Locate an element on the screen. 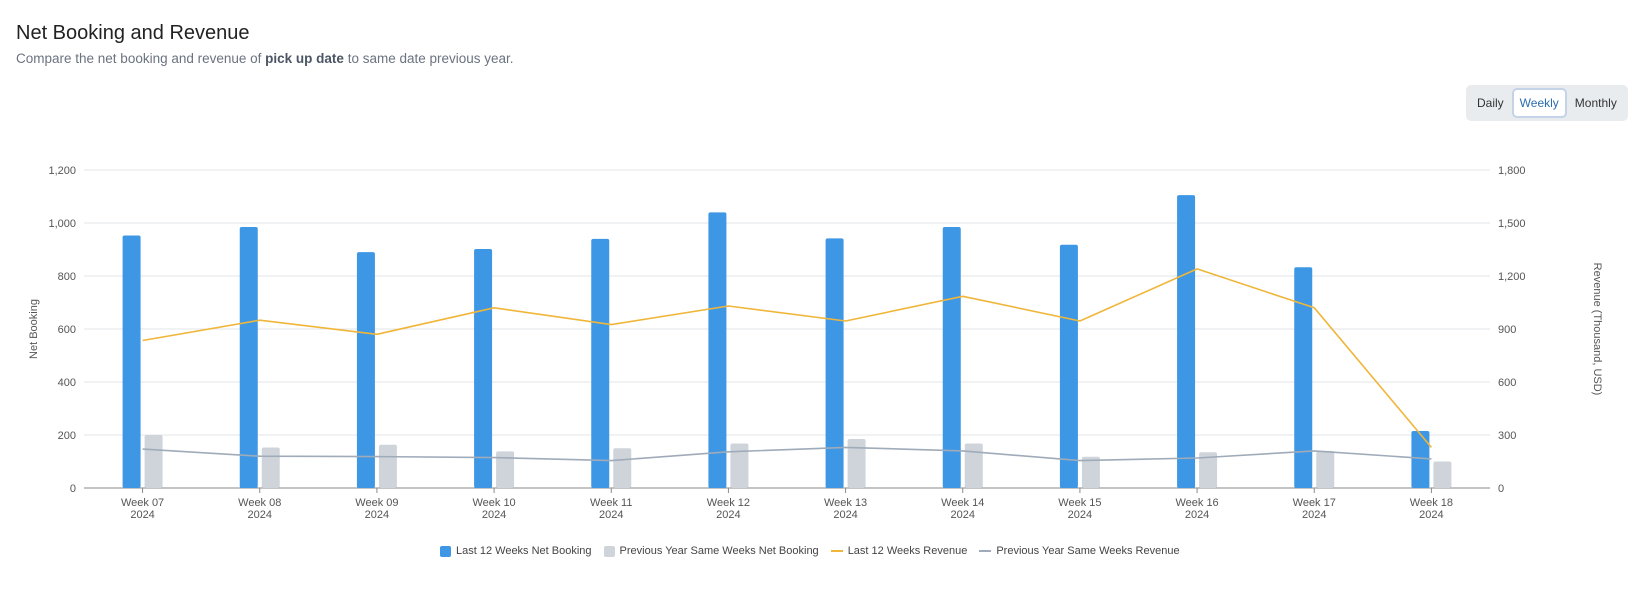 The image size is (1638, 593). x-tick-label: Week 12 is located at coordinates (728, 503).